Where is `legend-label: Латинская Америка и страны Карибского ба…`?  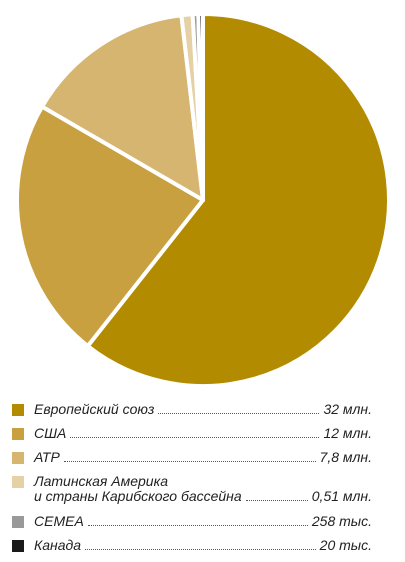
legend-label: Латинская Америка и страны Карибского ба… is located at coordinates (138, 489).